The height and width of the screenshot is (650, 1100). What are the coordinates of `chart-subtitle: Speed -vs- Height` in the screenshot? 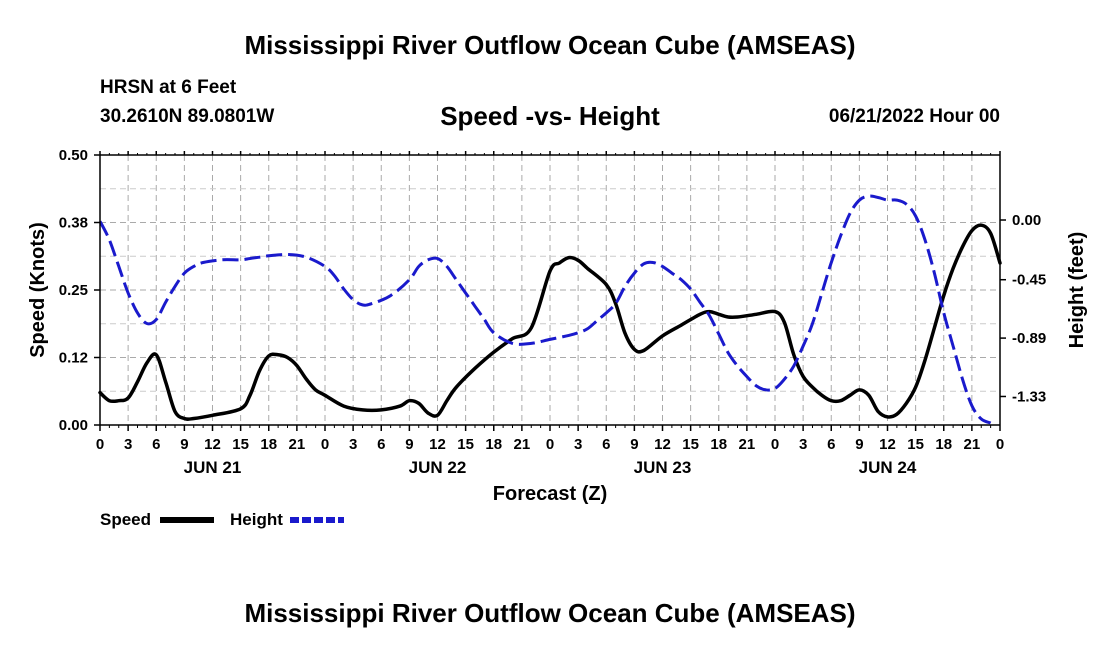 It's located at (550, 116).